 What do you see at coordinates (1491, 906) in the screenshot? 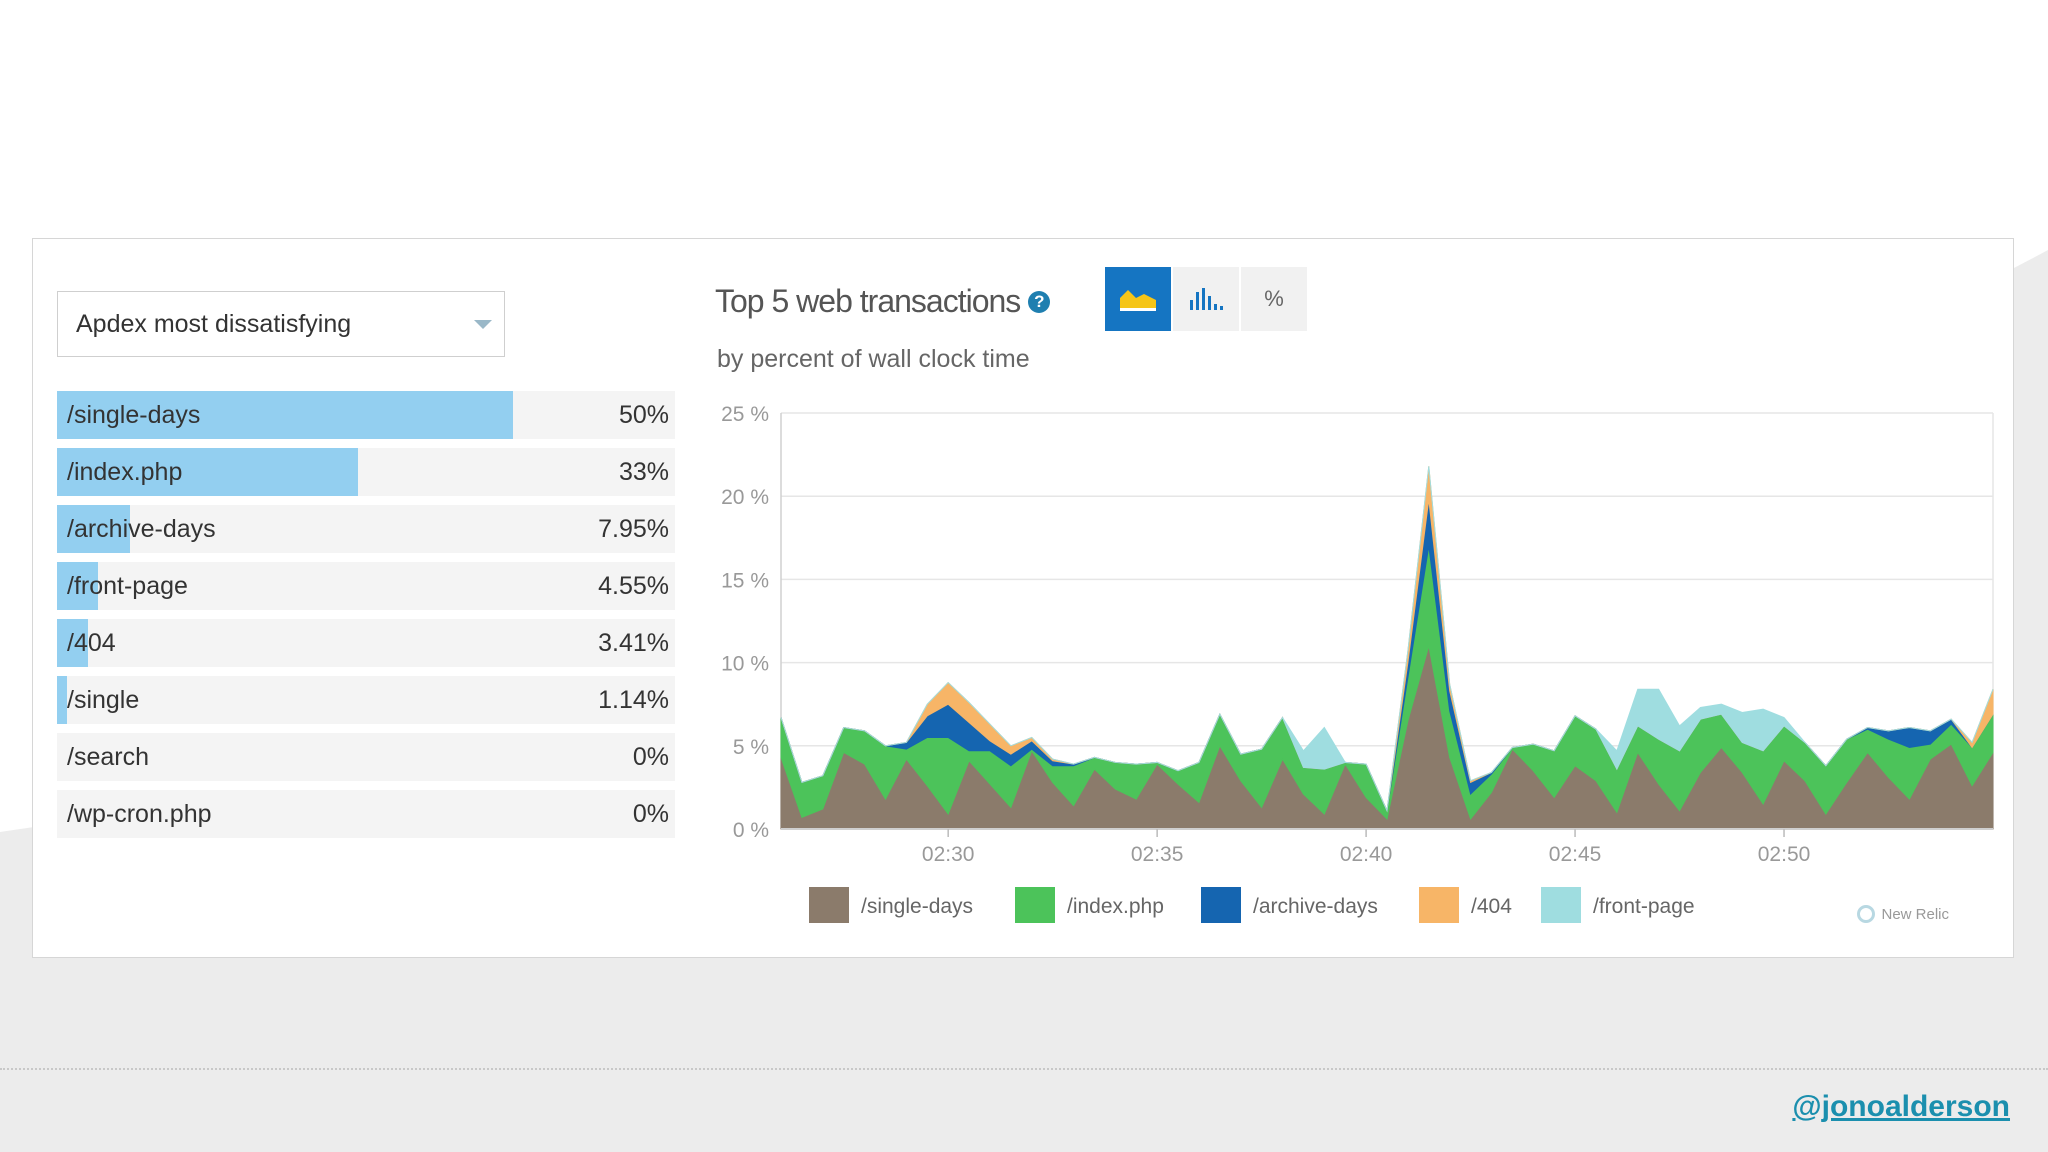
I see `legend-label: /404` at bounding box center [1491, 906].